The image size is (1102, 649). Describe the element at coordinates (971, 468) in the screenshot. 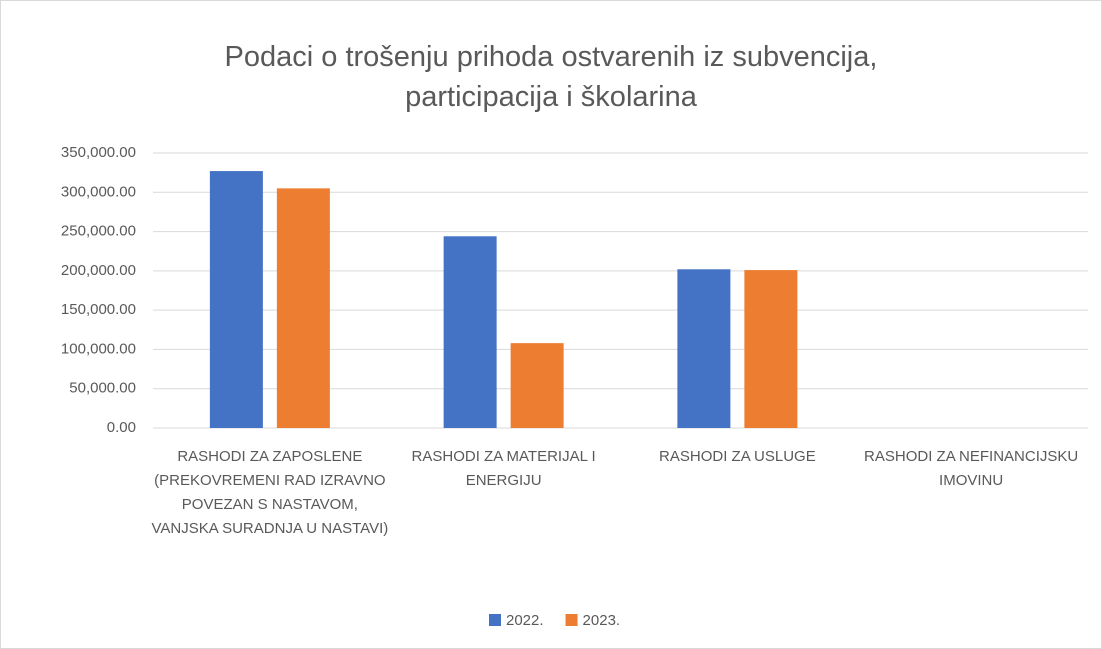

I see `x-tick-label: RASHODI ZA NEFINANCIJSKU IMOVINU` at that location.